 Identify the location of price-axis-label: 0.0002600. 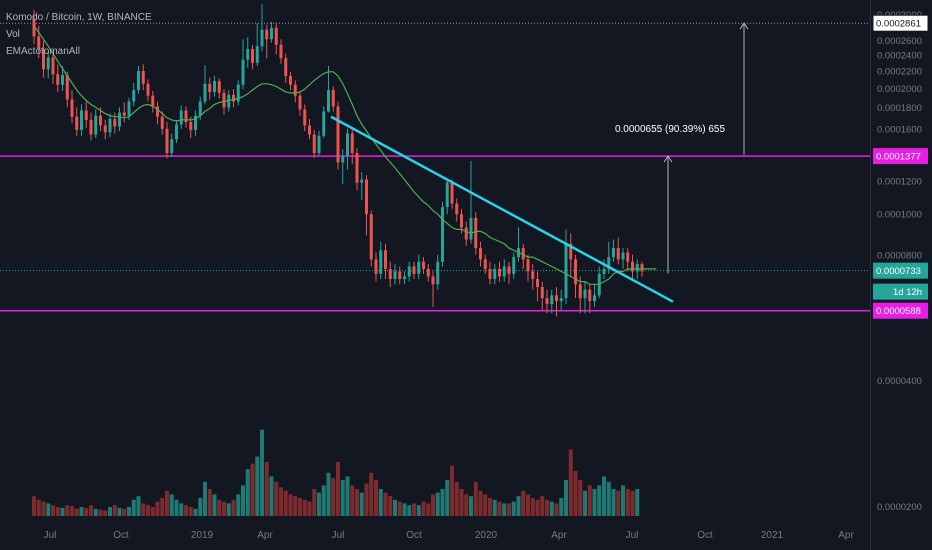
(899, 41).